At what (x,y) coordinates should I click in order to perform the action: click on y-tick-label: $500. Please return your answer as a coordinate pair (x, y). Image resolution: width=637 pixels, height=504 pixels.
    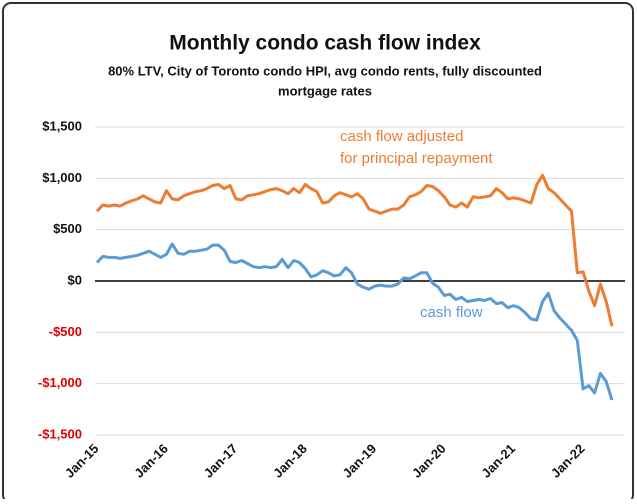
    Looking at the image, I should click on (67, 228).